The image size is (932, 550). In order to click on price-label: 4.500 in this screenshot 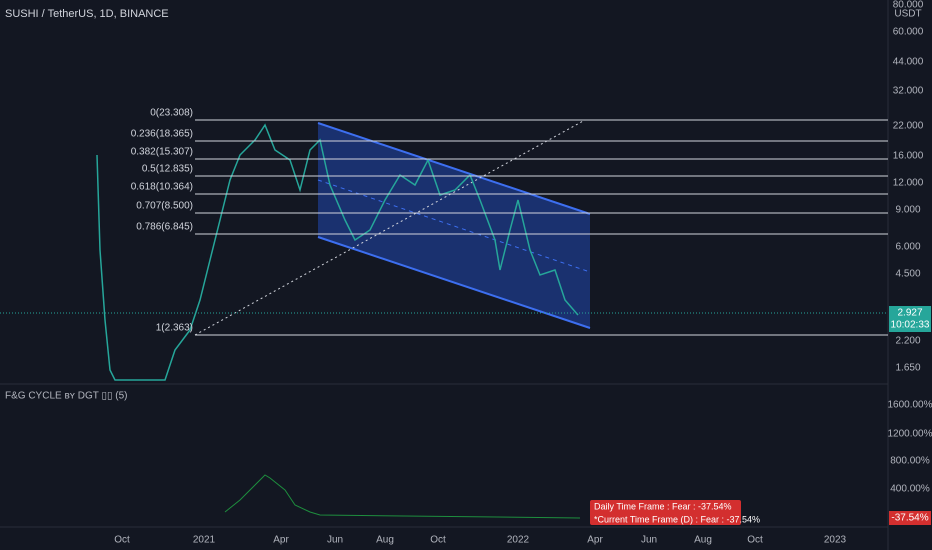, I will do `click(907, 274)`.